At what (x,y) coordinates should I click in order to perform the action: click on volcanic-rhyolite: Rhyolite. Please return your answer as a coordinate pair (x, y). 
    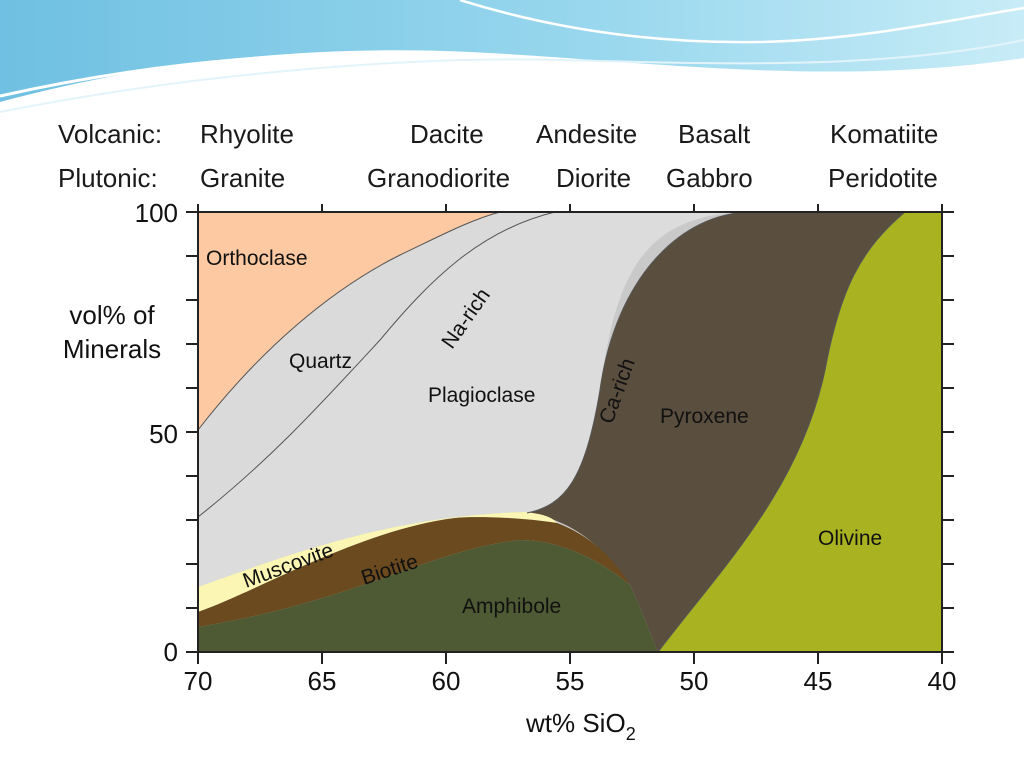
    Looking at the image, I should click on (247, 134).